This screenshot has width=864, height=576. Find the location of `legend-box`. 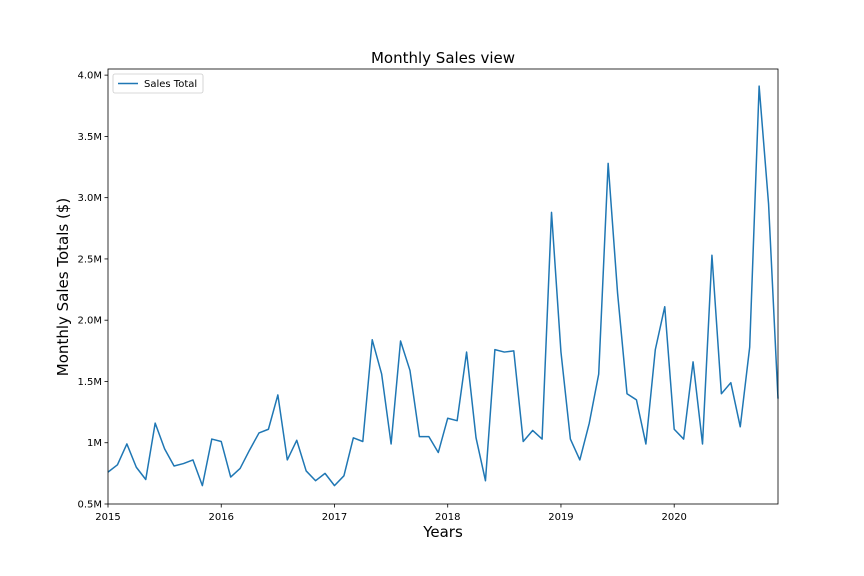

legend-box is located at coordinates (158, 83).